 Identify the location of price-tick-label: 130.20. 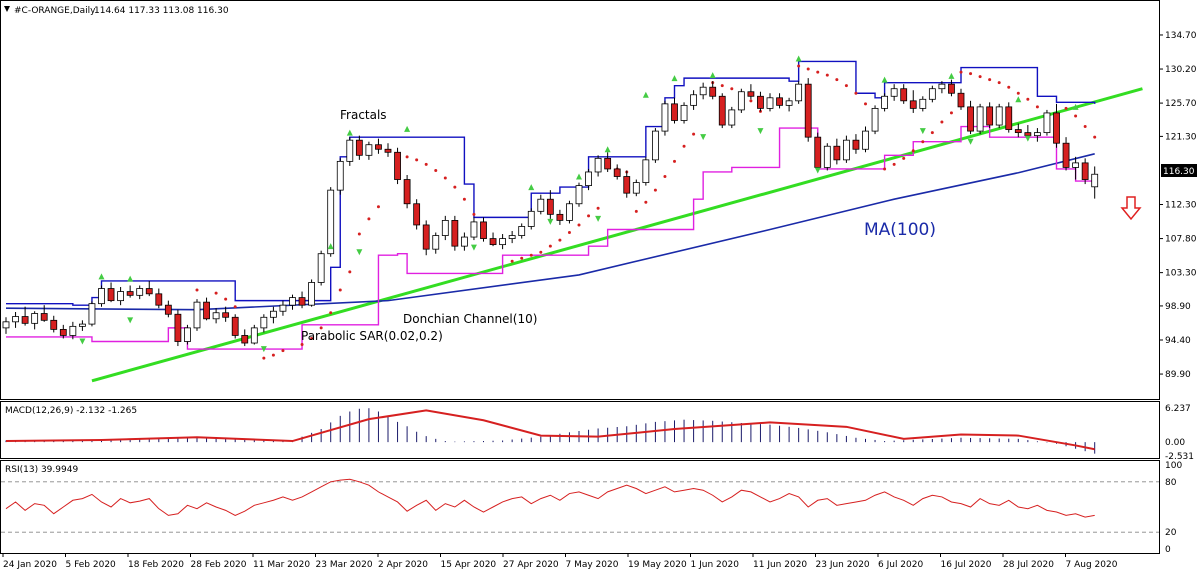
(1181, 70).